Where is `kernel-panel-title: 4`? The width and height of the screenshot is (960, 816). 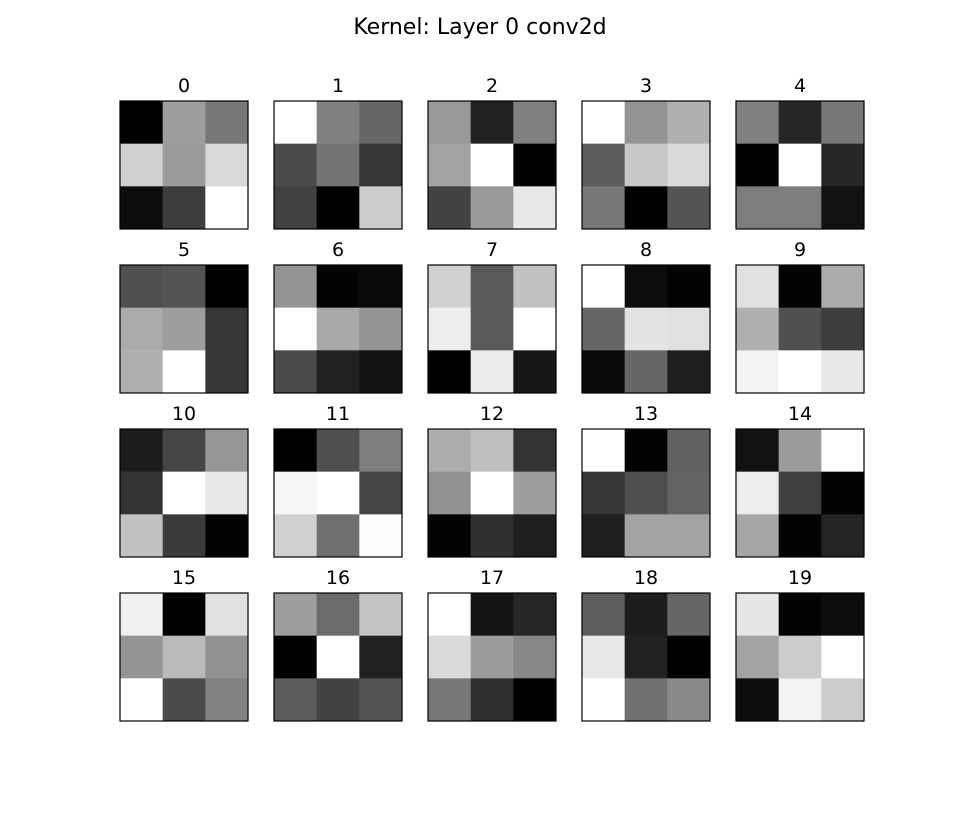 kernel-panel-title: 4 is located at coordinates (800, 86).